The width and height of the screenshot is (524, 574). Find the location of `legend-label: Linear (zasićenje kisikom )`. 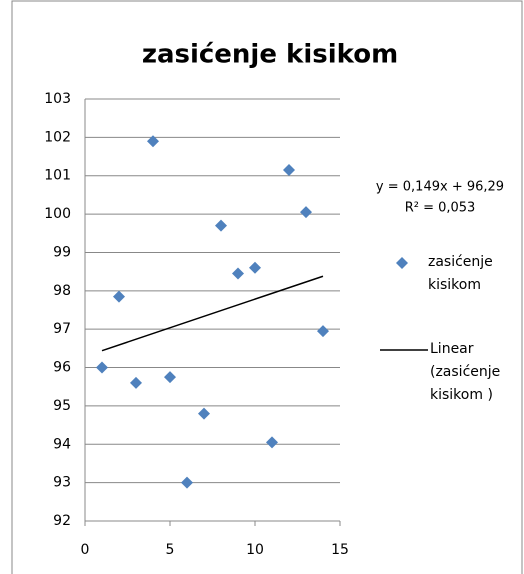

legend-label: Linear (zasićenje kisikom ) is located at coordinates (465, 372).